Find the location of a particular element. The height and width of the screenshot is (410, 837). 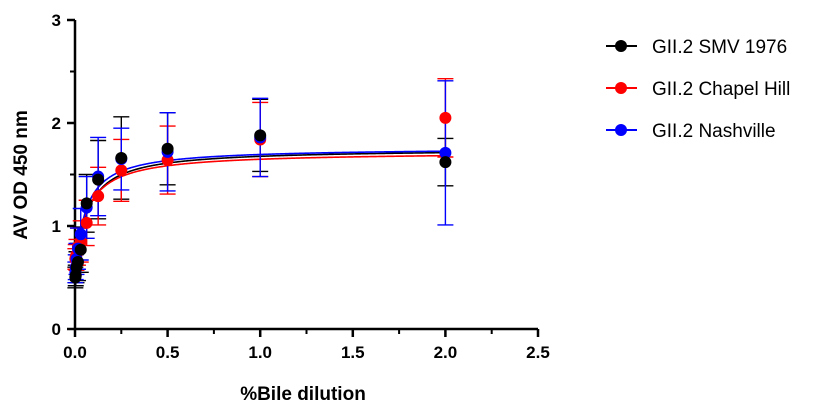

y-tick-label: 3 is located at coordinates (56, 20).